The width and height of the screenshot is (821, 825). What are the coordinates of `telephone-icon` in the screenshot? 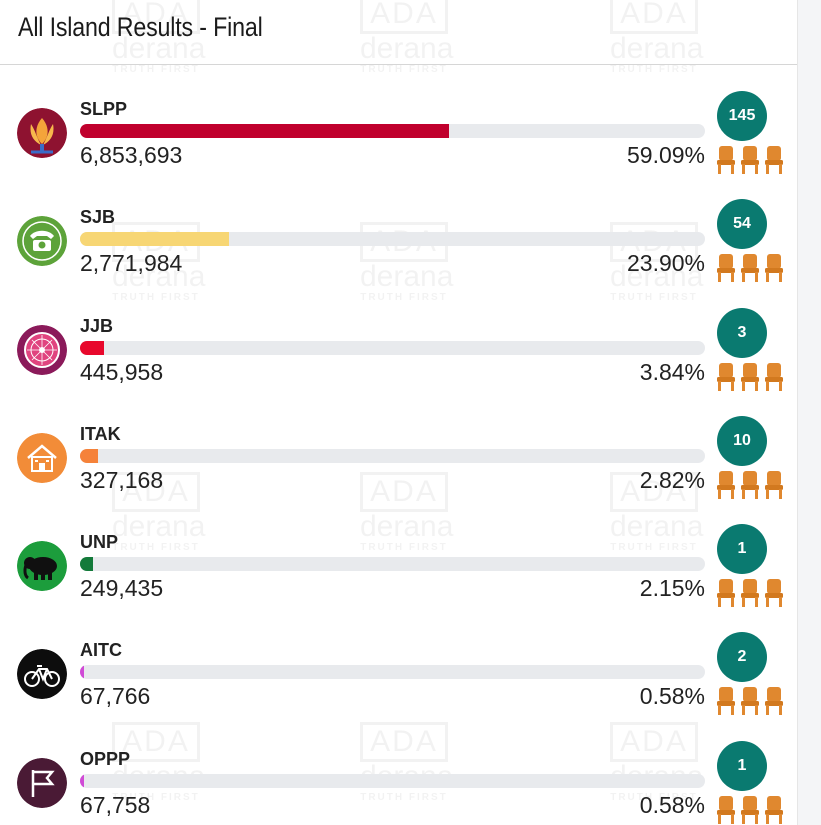 It's located at (42, 241).